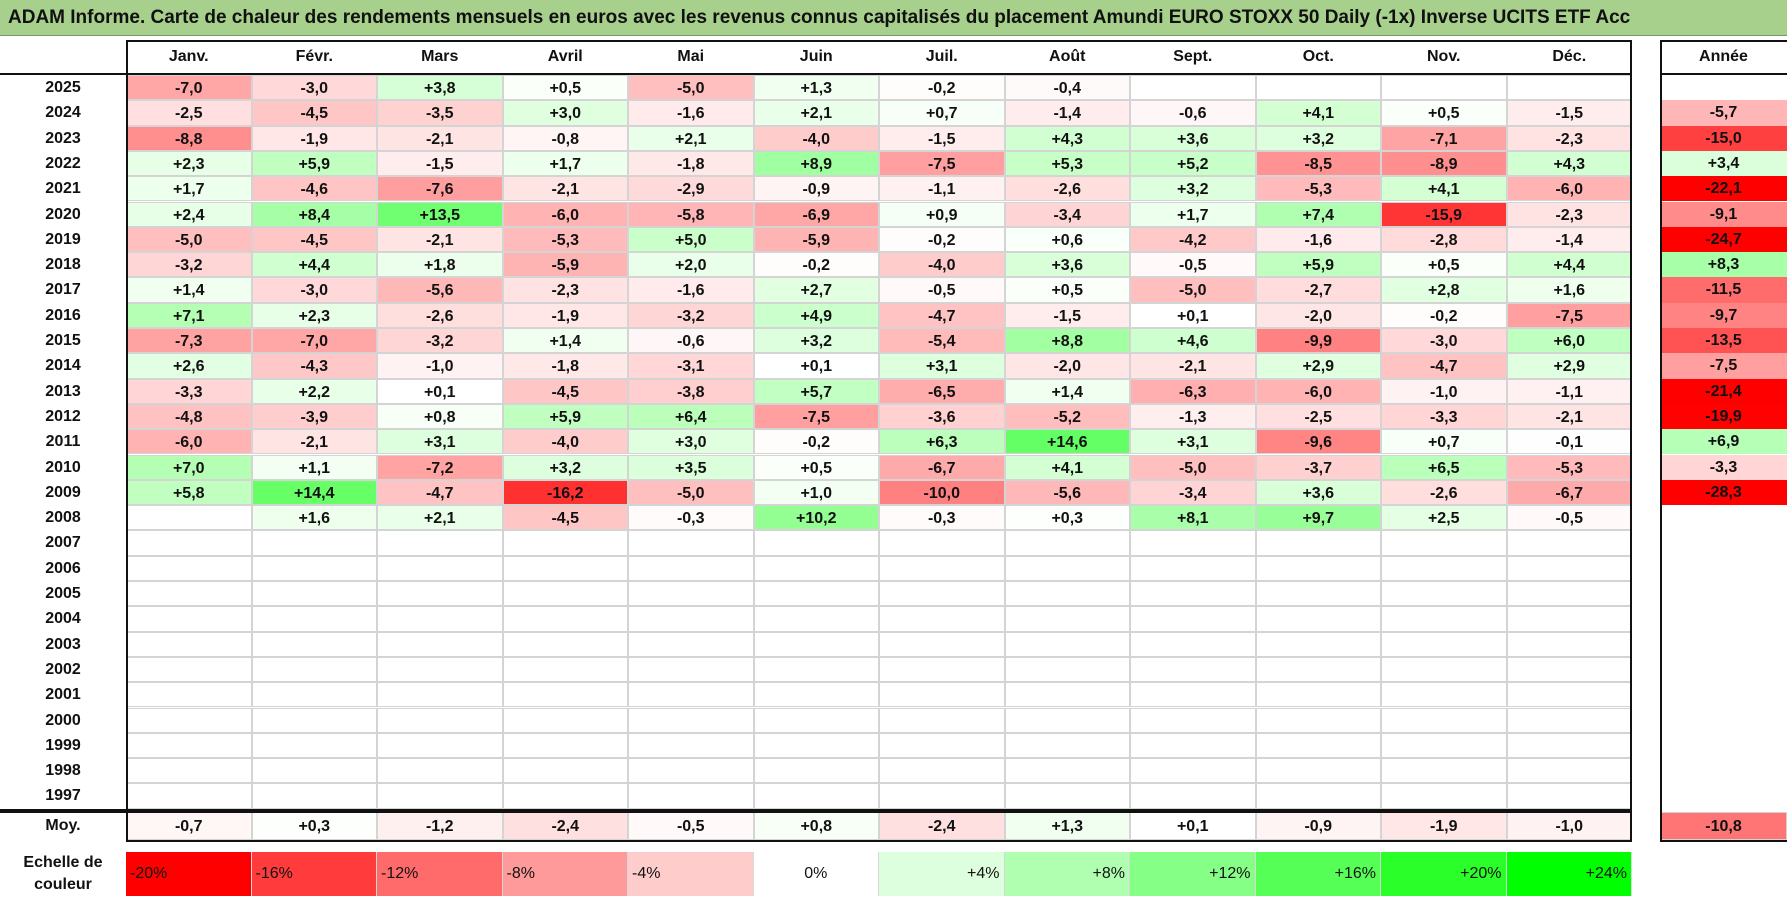 The height and width of the screenshot is (912, 1787). Describe the element at coordinates (1067, 416) in the screenshot. I see `heatmap-cell: -5,2` at that location.